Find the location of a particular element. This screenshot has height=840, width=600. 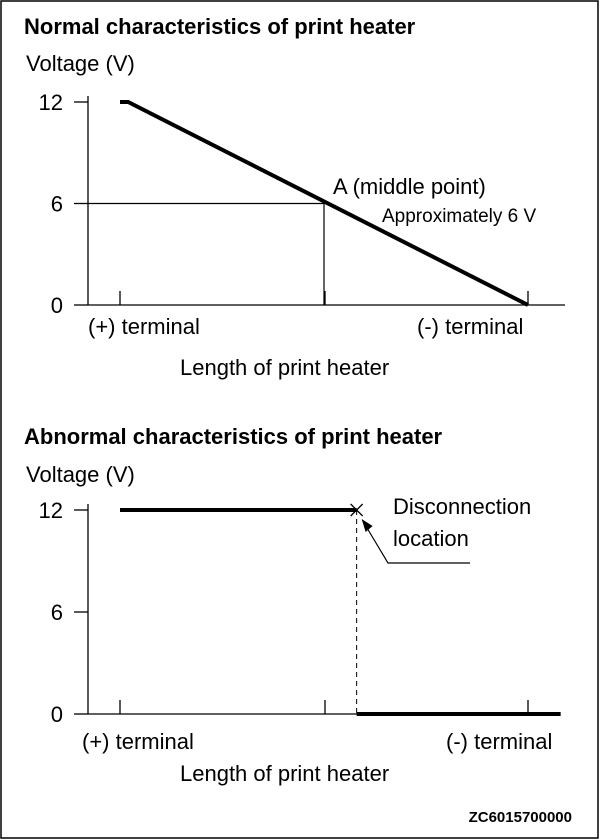

chart1-guide-lines is located at coordinates (206, 253).